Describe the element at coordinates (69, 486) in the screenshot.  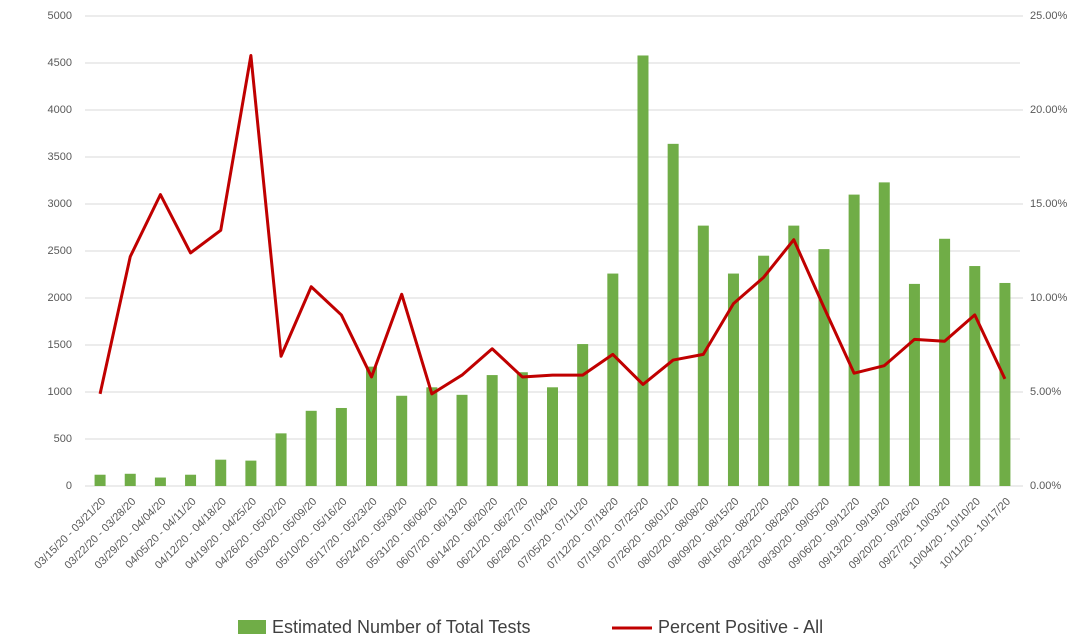
I see `y-tick-label: 0` at that location.